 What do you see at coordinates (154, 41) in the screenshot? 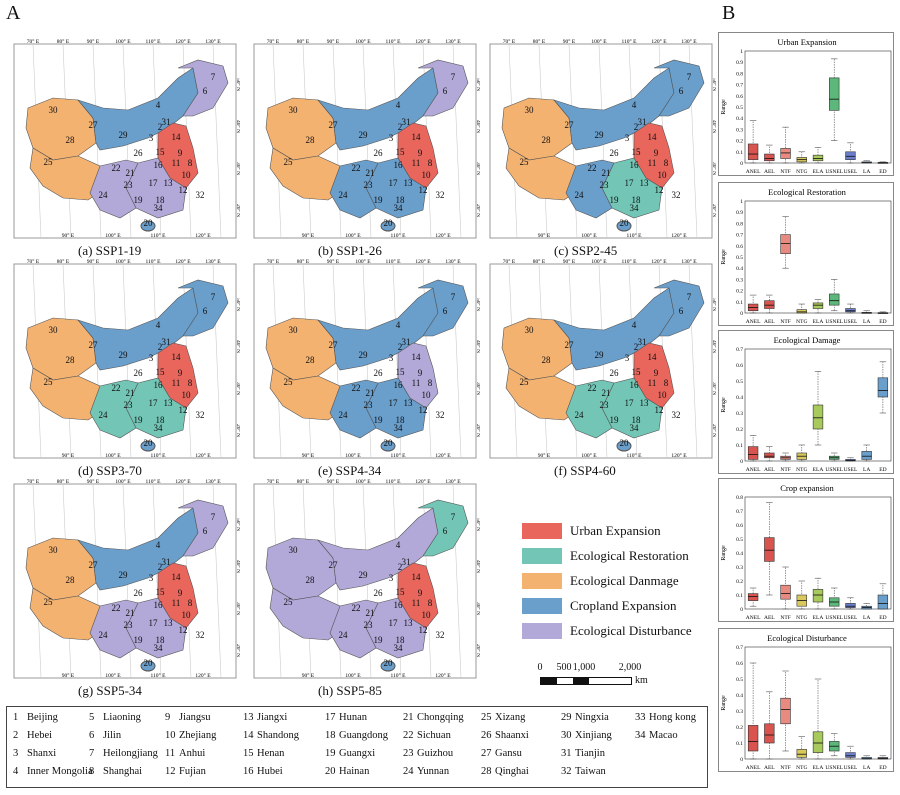
I see `lon-label: 110° E` at bounding box center [154, 41].